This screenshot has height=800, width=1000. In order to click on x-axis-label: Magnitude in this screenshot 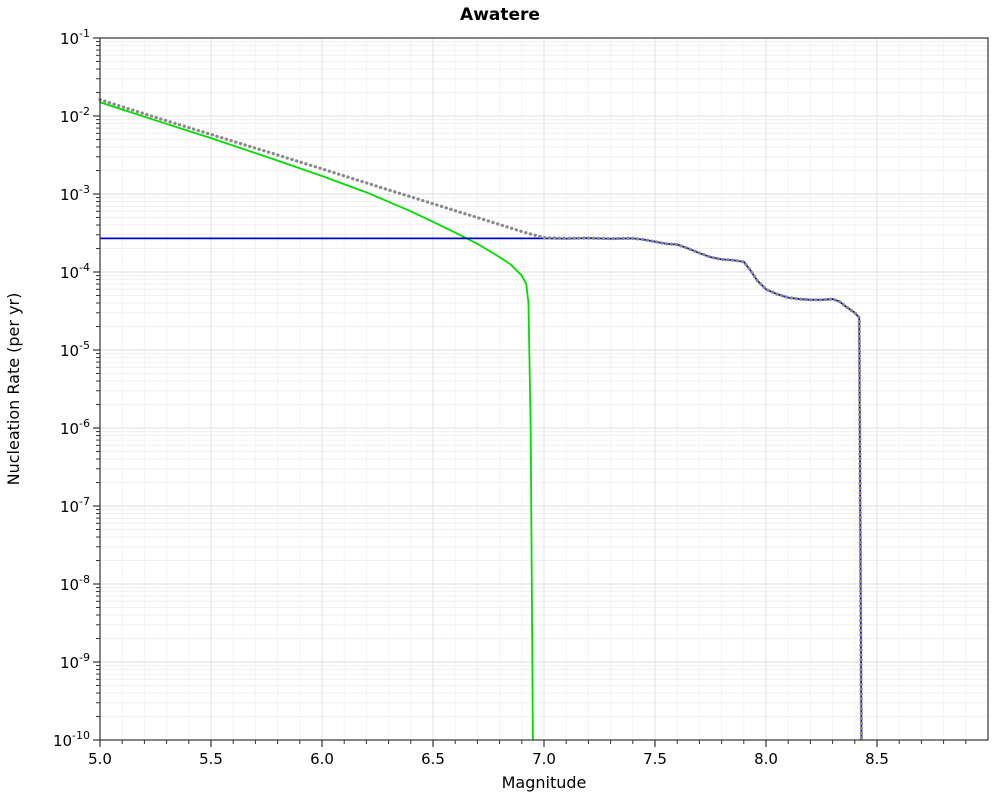, I will do `click(544, 782)`.